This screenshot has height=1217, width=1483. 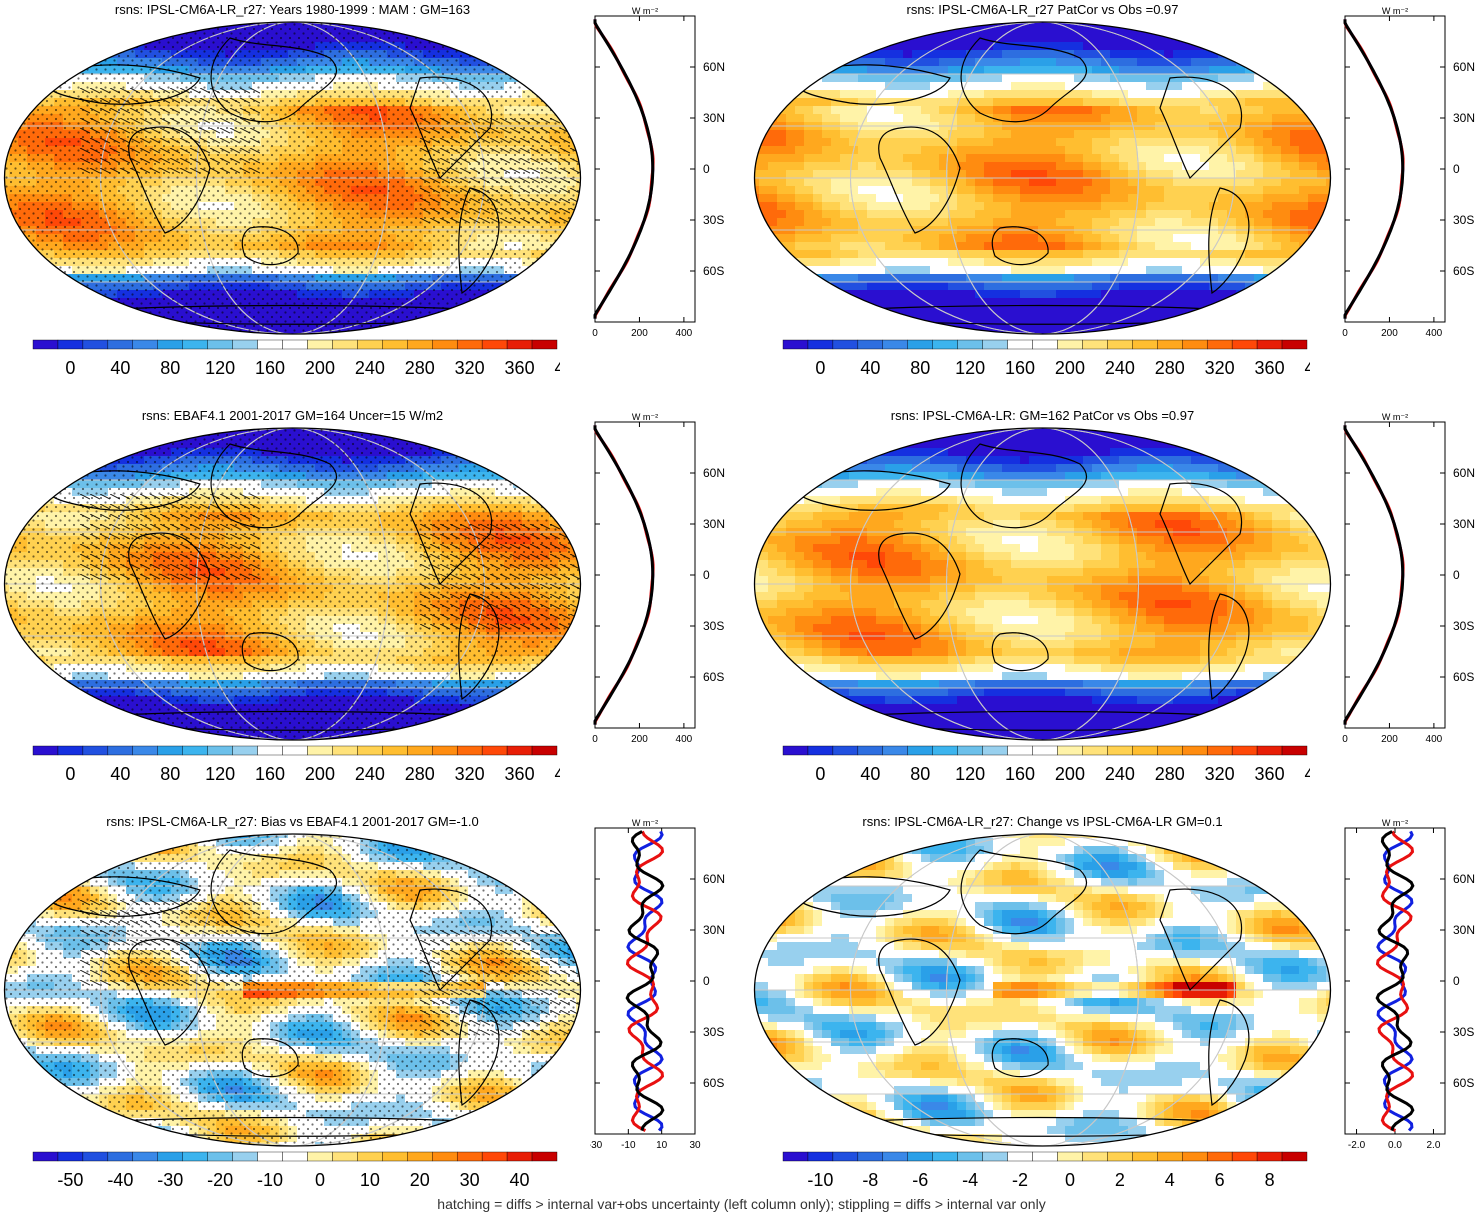 I want to click on colorbar-label: 320, so click(x=470, y=774).